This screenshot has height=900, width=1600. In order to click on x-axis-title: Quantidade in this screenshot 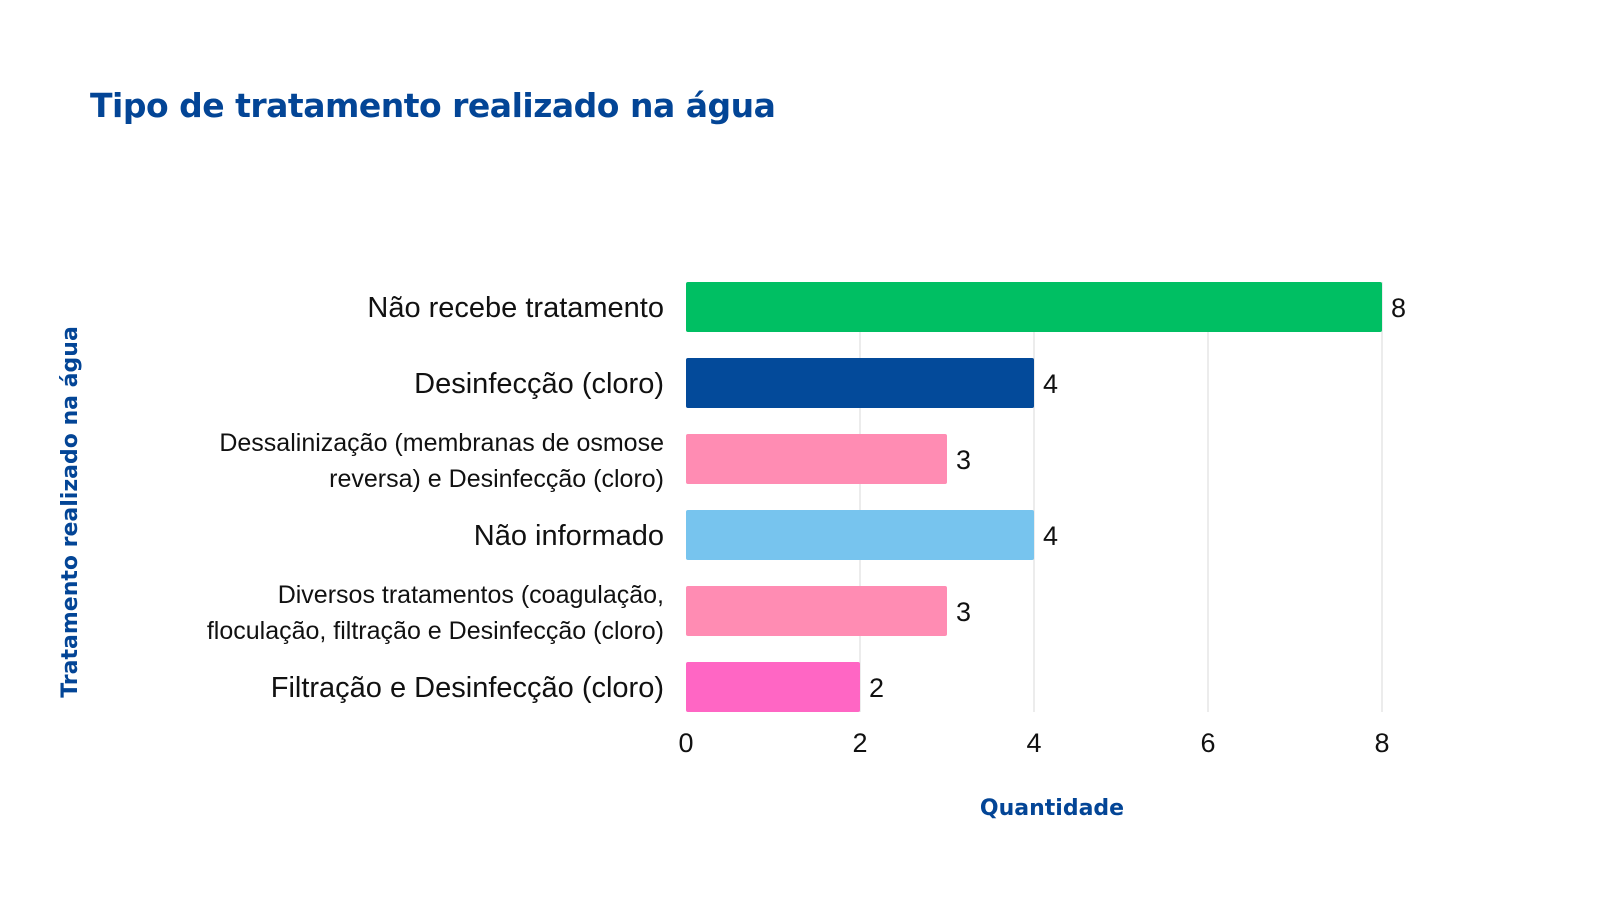, I will do `click(1052, 808)`.